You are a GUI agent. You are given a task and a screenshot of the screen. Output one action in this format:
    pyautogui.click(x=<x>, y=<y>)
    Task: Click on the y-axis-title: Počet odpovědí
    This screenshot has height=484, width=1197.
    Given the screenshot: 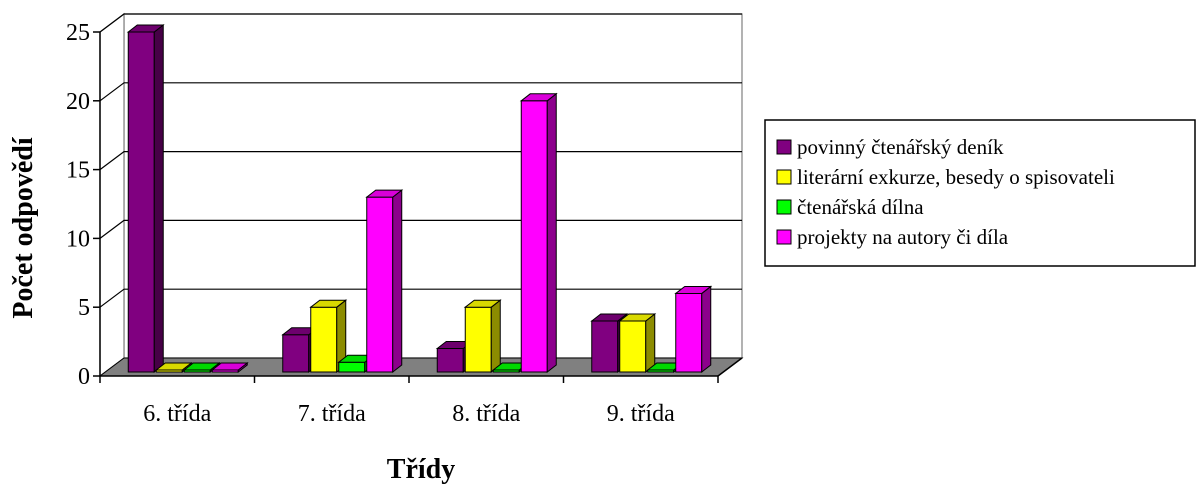 What is the action you would take?
    pyautogui.click(x=23, y=227)
    